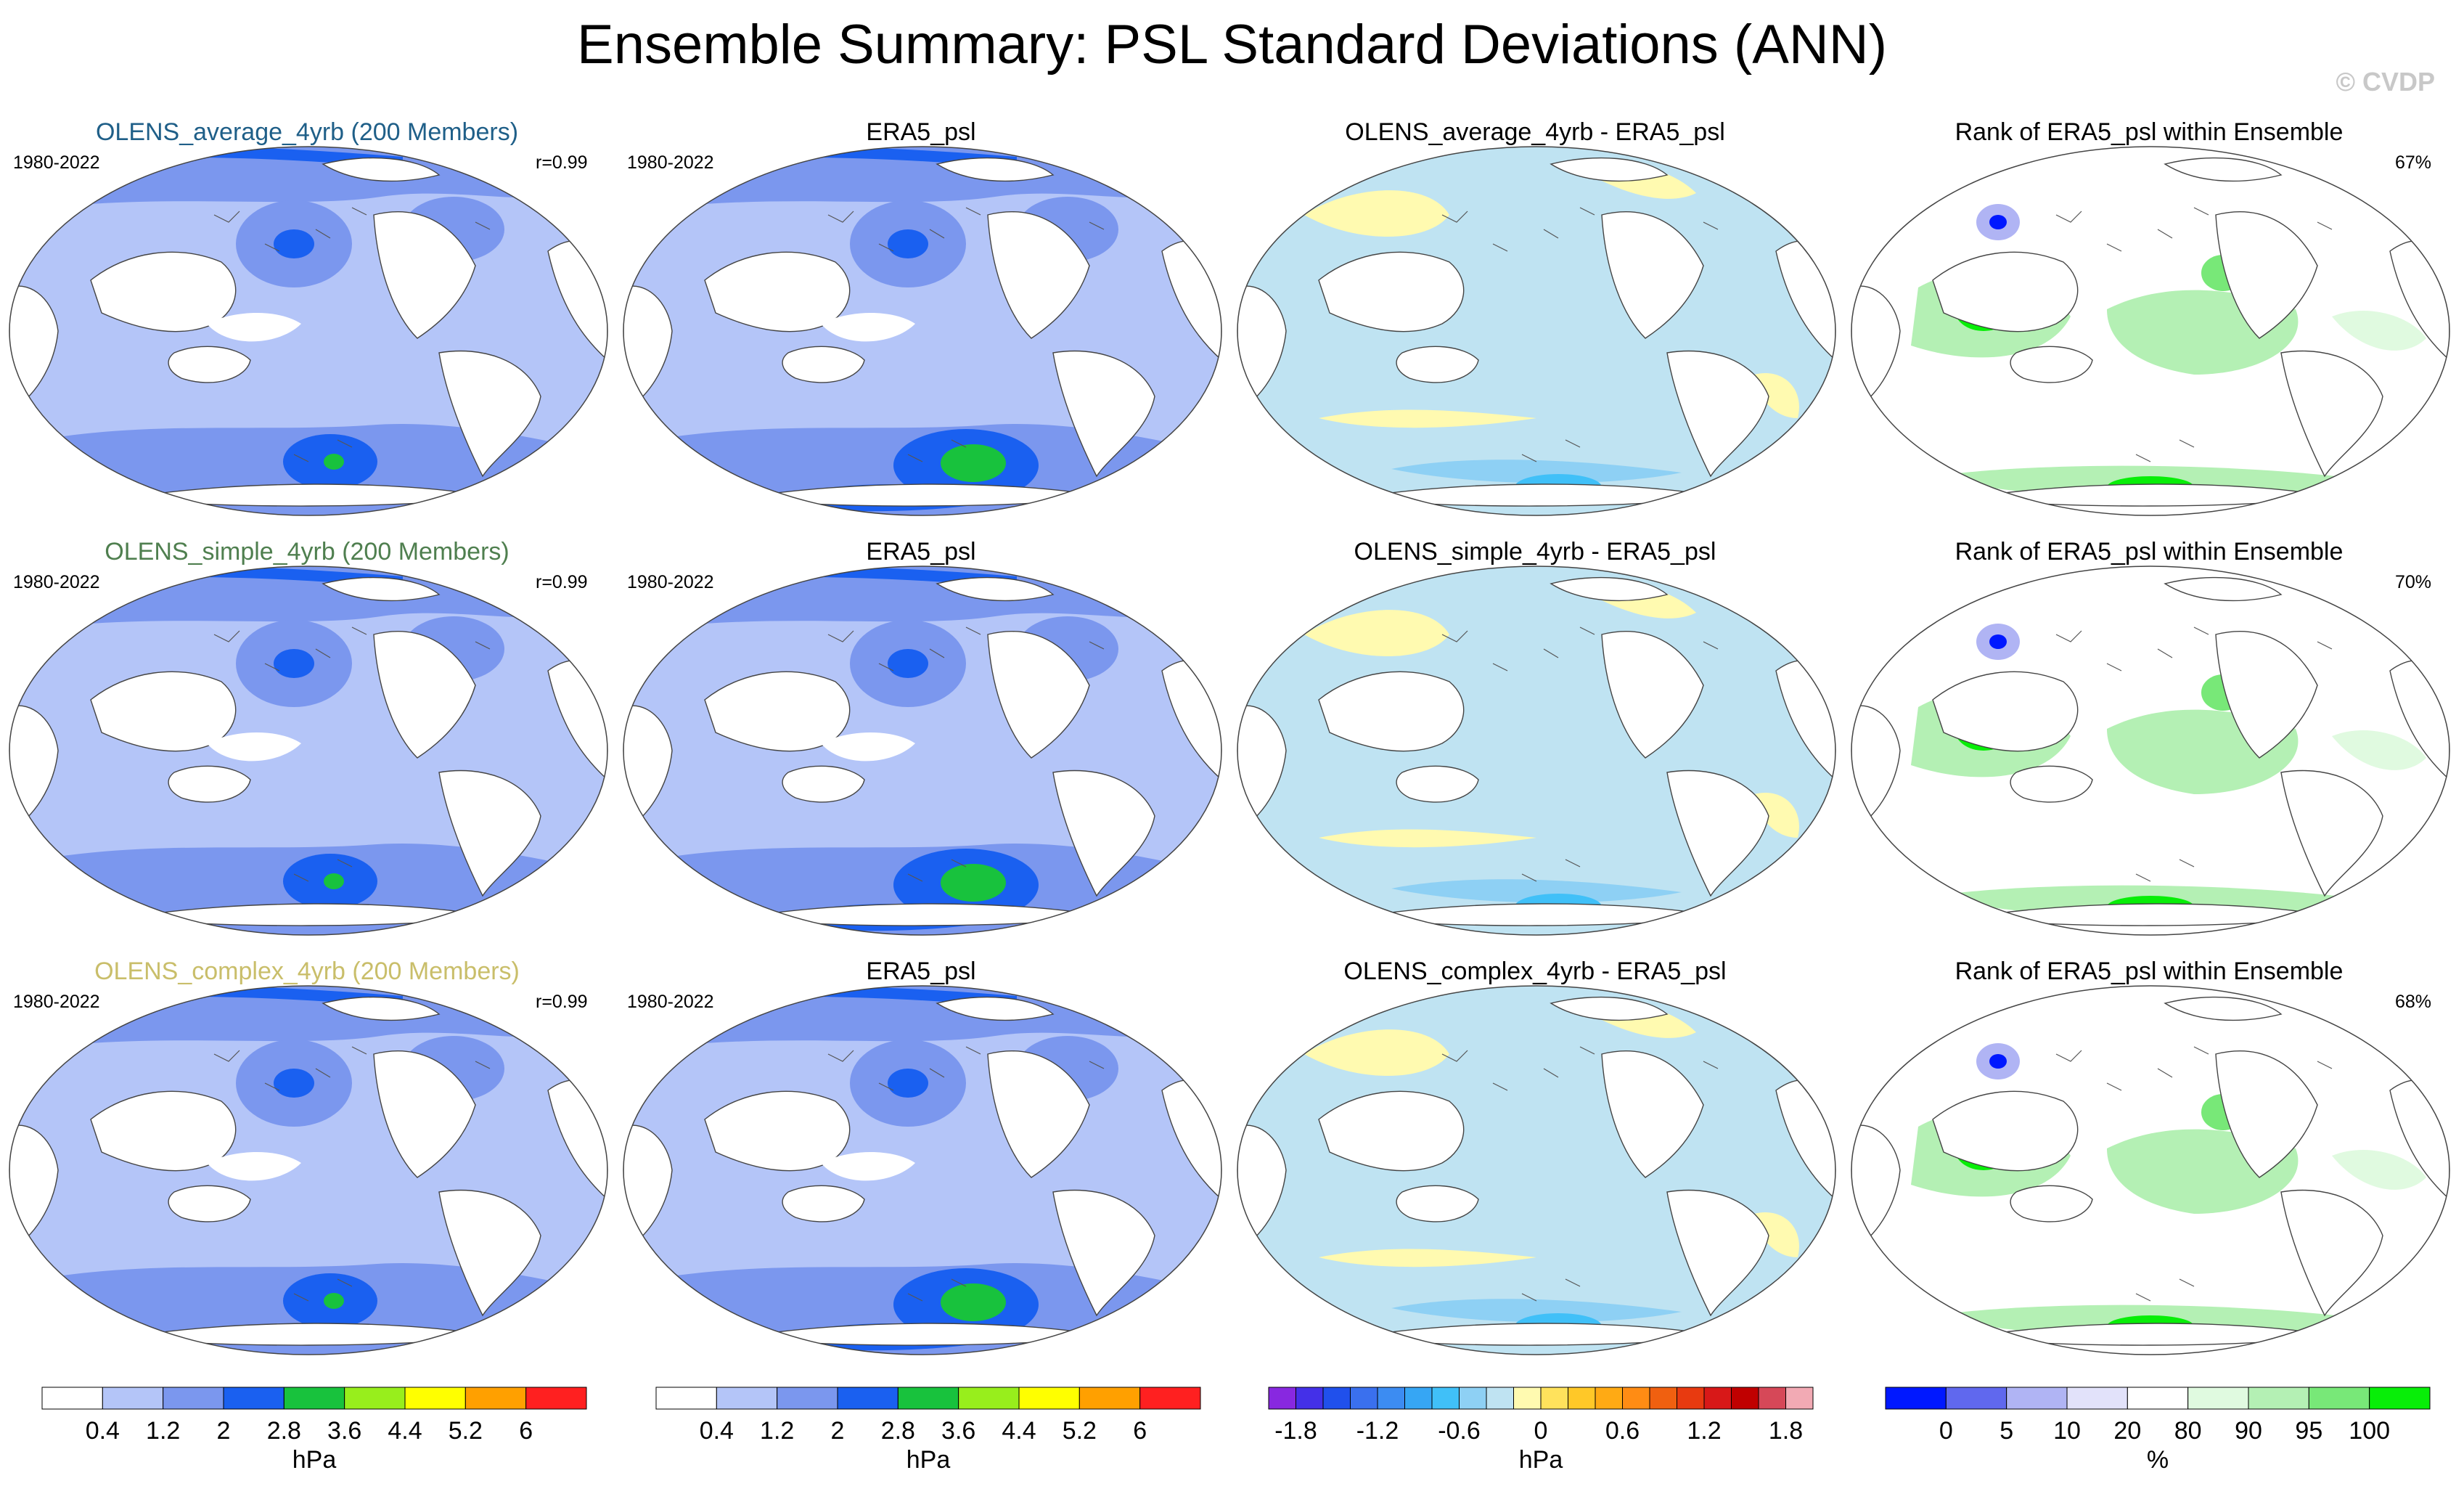 Image resolution: width=2464 pixels, height=1486 pixels. Describe the element at coordinates (1459, 1431) in the screenshot. I see `colorbar-difference-tick-label: -0.6` at that location.